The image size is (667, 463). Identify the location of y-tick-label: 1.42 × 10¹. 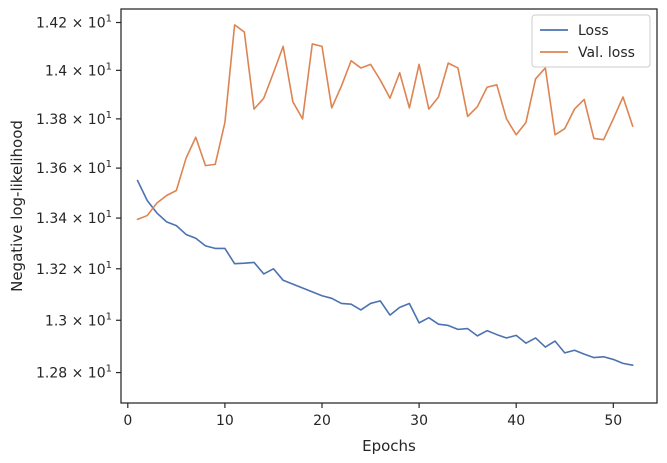
(74, 23).